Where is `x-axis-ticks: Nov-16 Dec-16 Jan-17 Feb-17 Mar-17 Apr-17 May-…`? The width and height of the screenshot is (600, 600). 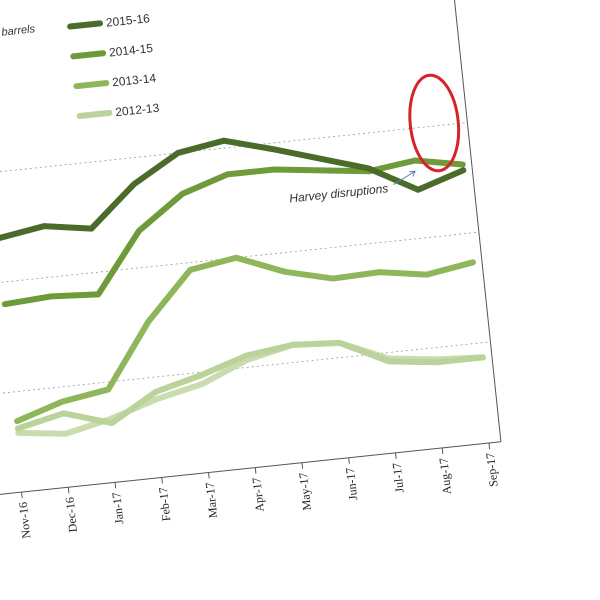 x-axis-ticks: Nov-16 Dec-16 Jan-17 Feb-17 Mar-17 Apr-17 May-… is located at coordinates (258, 490).